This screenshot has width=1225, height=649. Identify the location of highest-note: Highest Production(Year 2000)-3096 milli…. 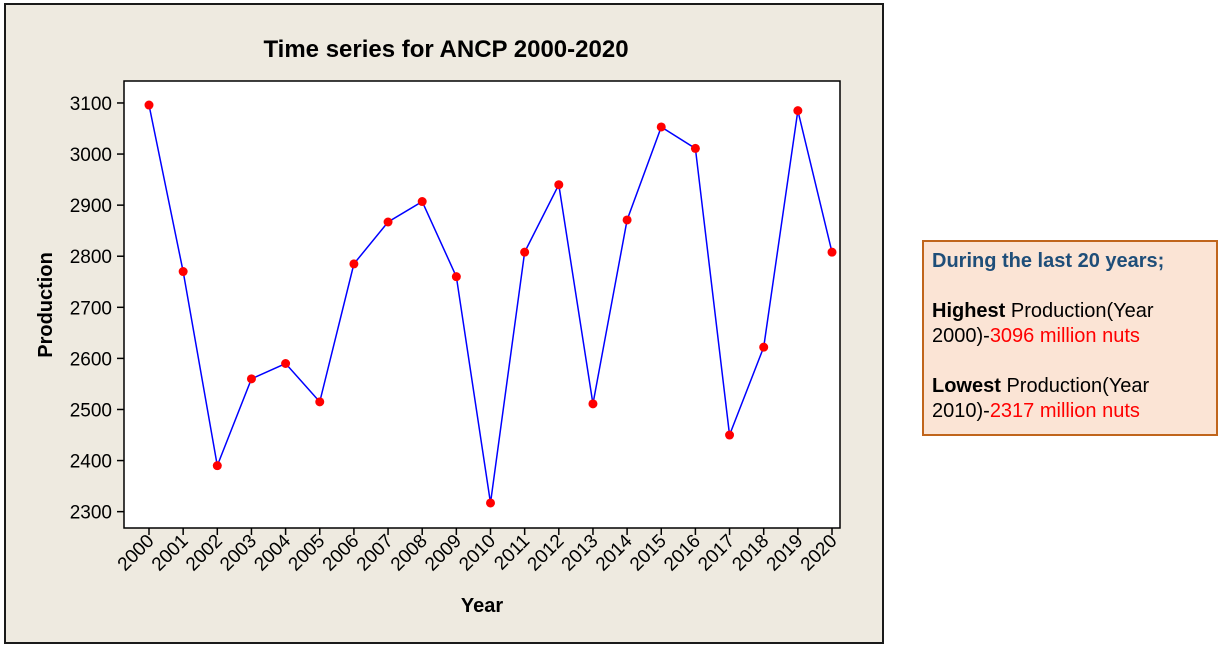
(1070, 324).